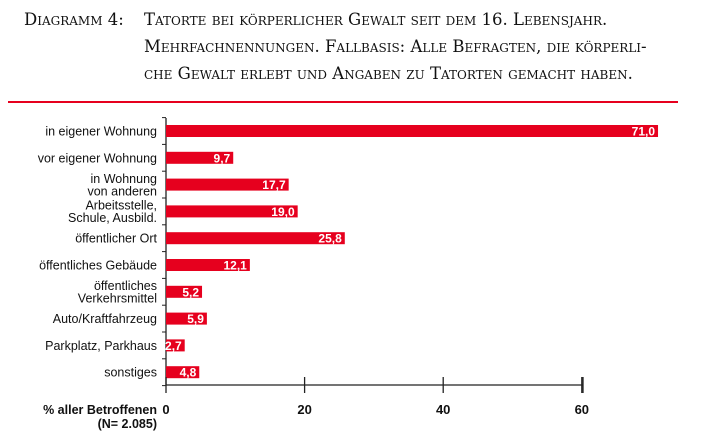 The image size is (705, 439). I want to click on category-label: Schule, Ausbild., so click(112, 218).